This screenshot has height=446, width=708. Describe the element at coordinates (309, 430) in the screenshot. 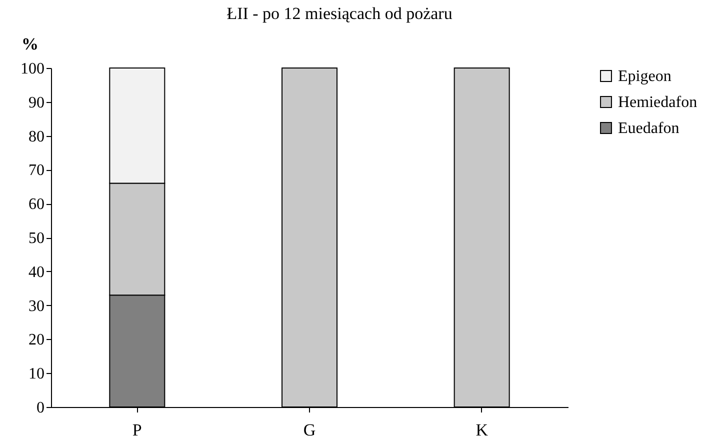

I see `x-tick-label: G` at that location.